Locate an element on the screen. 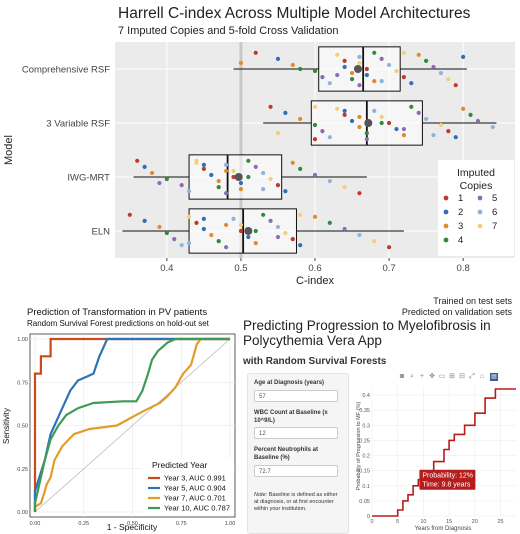 The image size is (520, 534). roc-series-line is located at coordinates (131, 424).